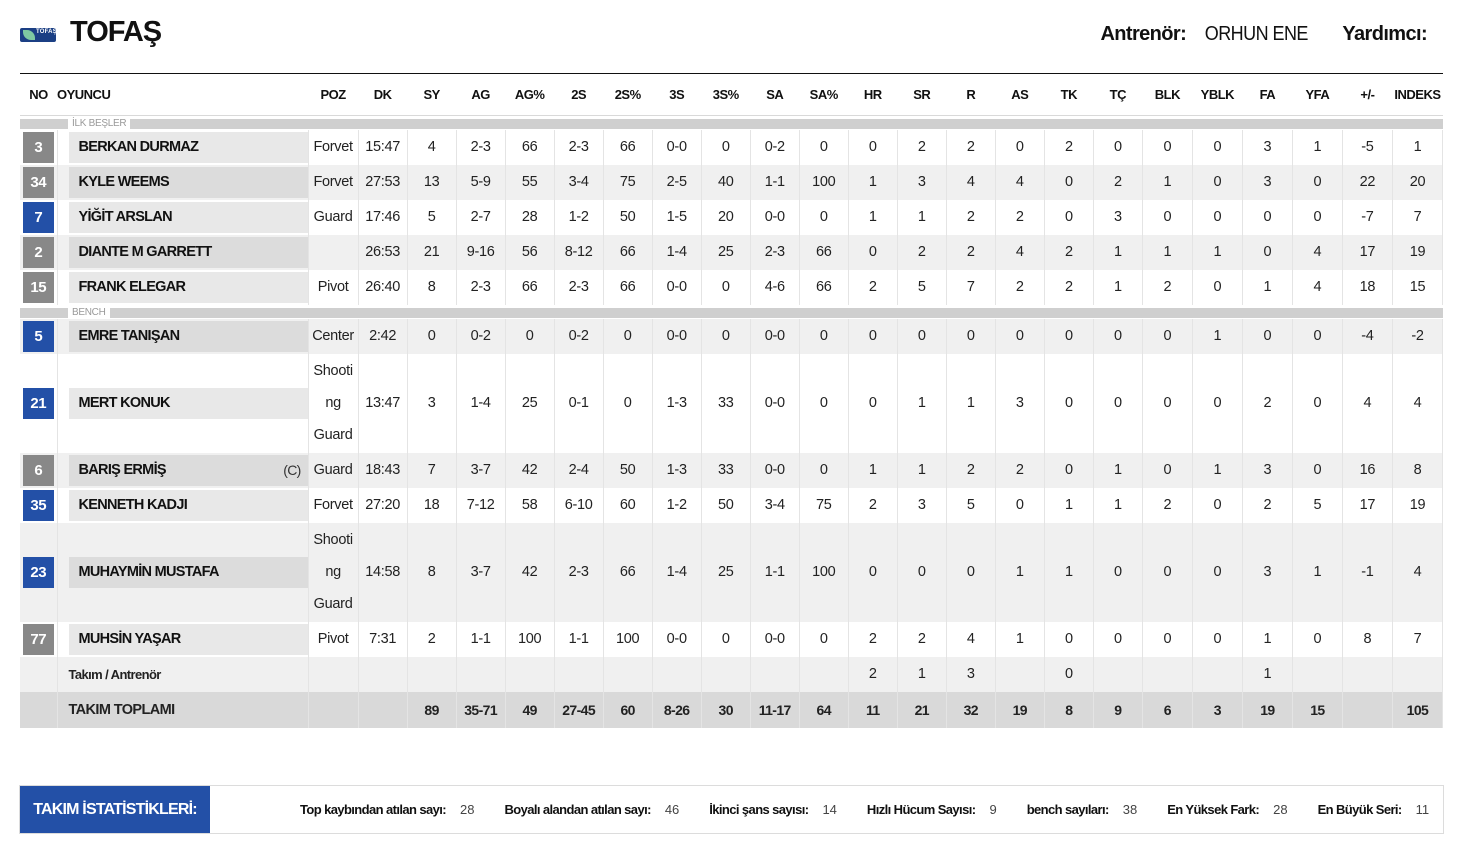 This screenshot has height=860, width=1473. Describe the element at coordinates (1069, 94) in the screenshot. I see `column-header: TK` at that location.